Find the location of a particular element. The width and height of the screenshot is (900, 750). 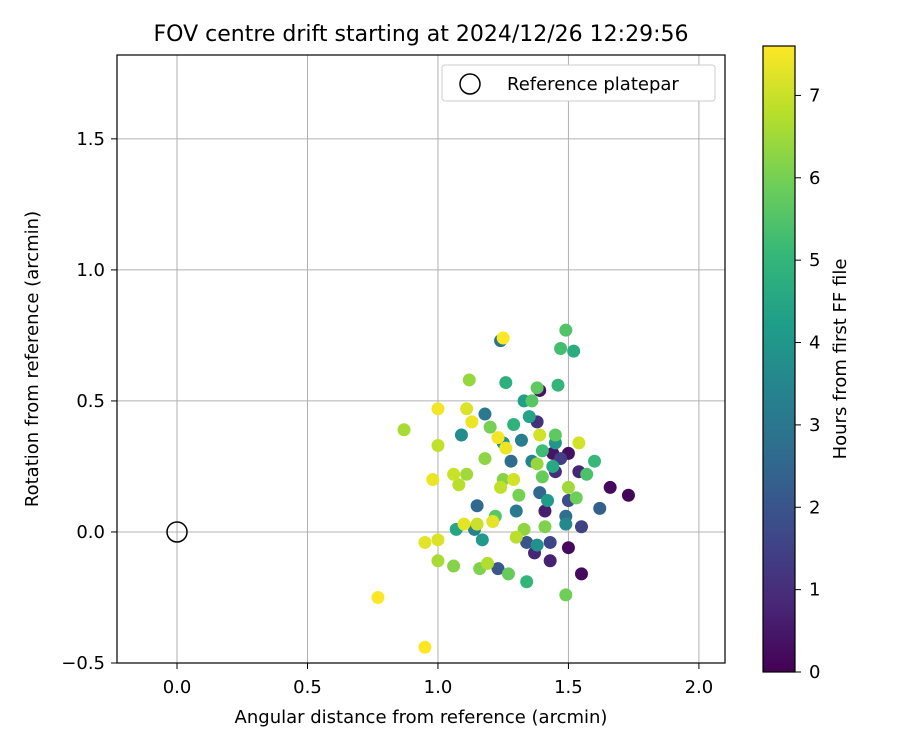

colorbar-gradient is located at coordinates (779, 359).